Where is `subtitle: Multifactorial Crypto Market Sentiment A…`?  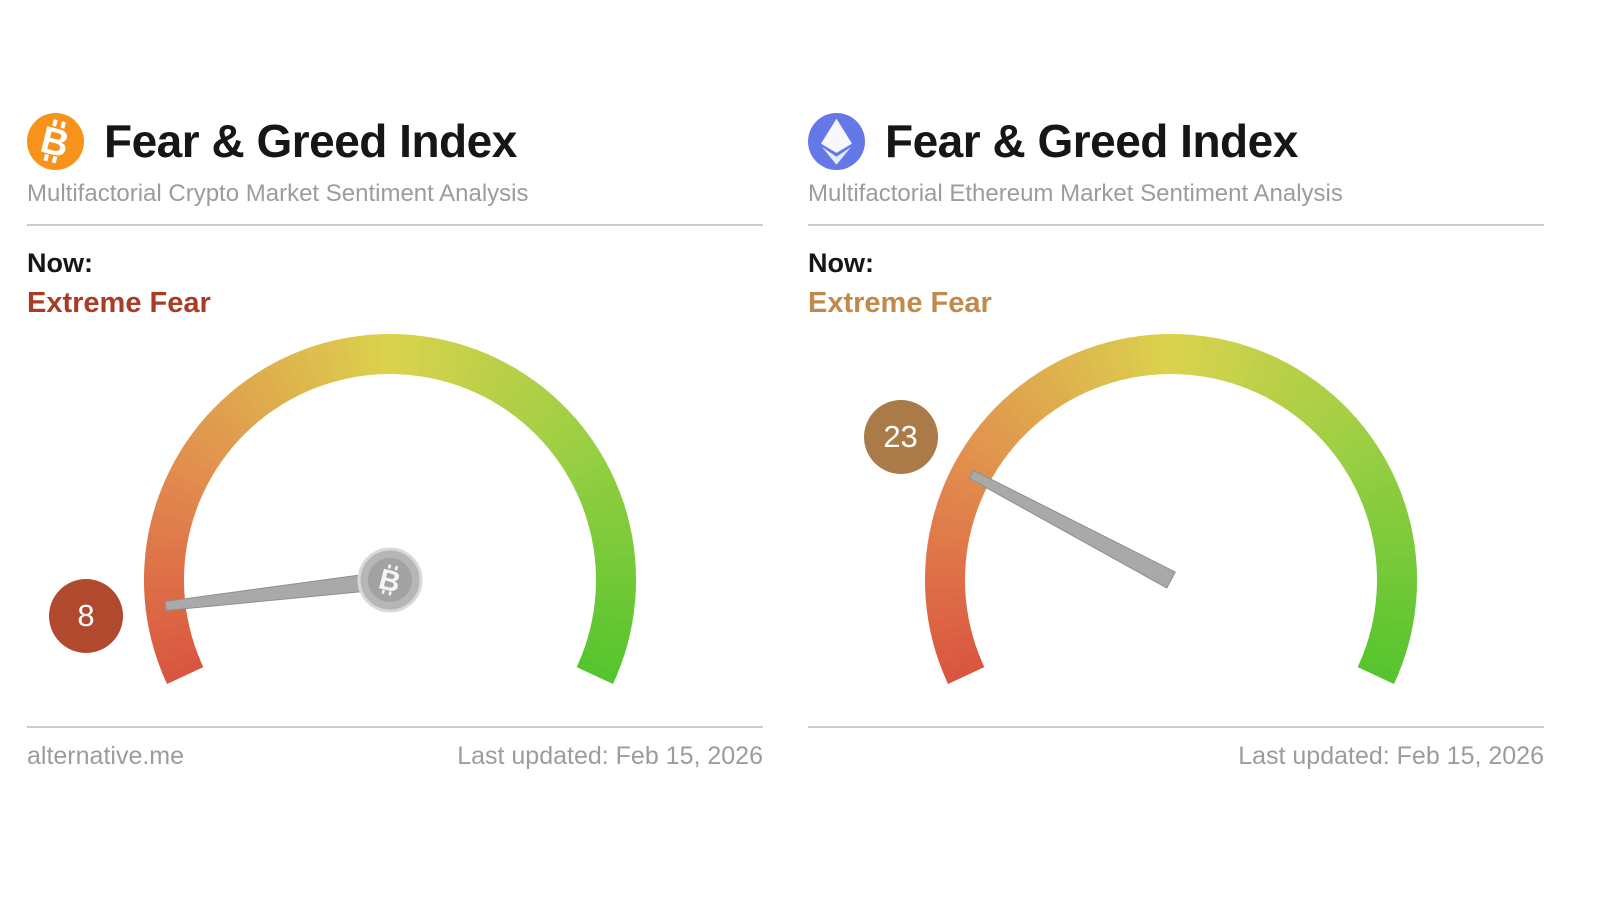 subtitle: Multifactorial Crypto Market Sentiment A… is located at coordinates (278, 193).